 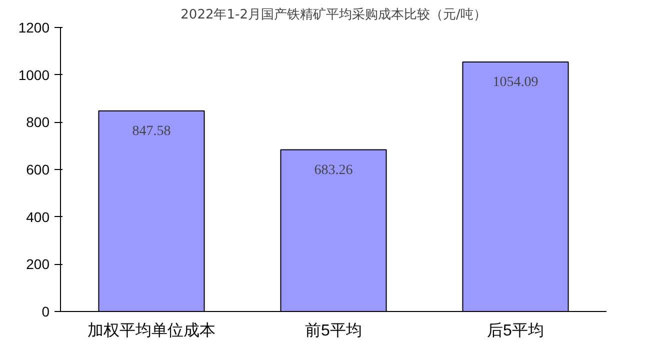 I want to click on data-label: 683.26, so click(x=333, y=170).